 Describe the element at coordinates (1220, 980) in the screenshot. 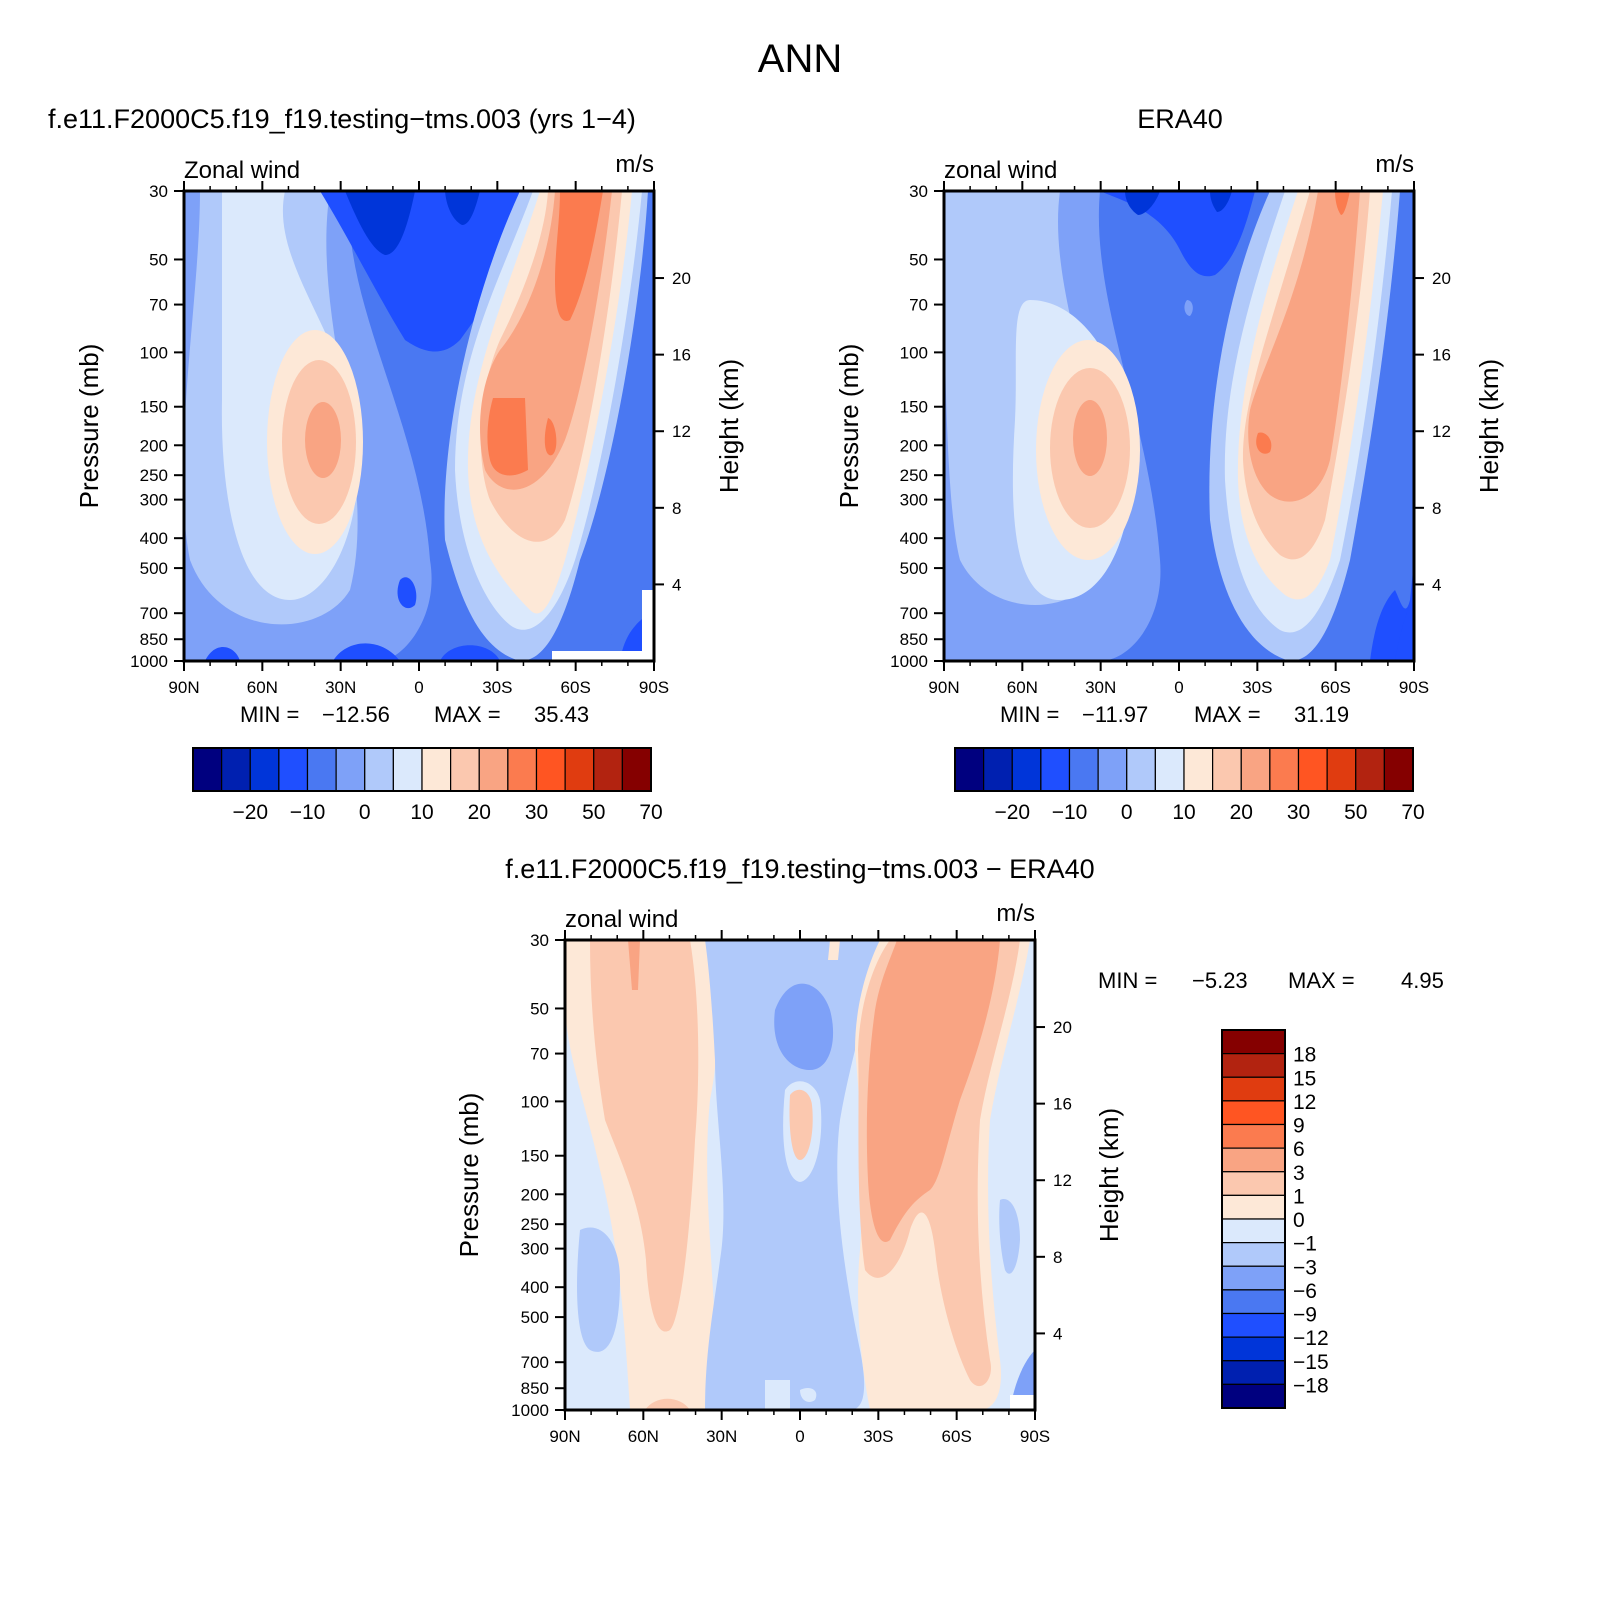

I see `panel-diff-min-value: −5.23` at that location.